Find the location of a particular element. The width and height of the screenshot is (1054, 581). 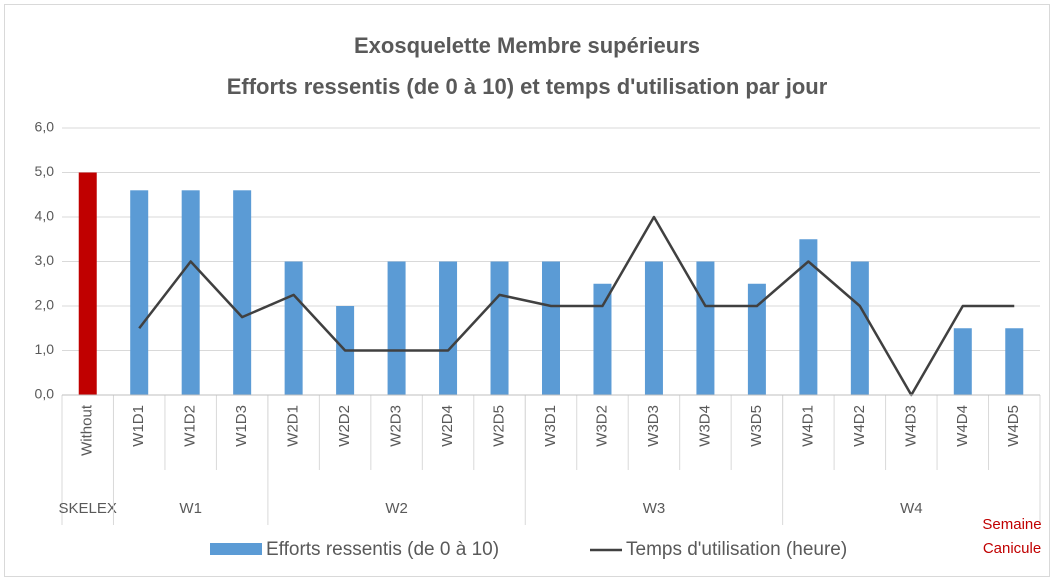

x-tick-label: W2D5 is located at coordinates (498, 426).